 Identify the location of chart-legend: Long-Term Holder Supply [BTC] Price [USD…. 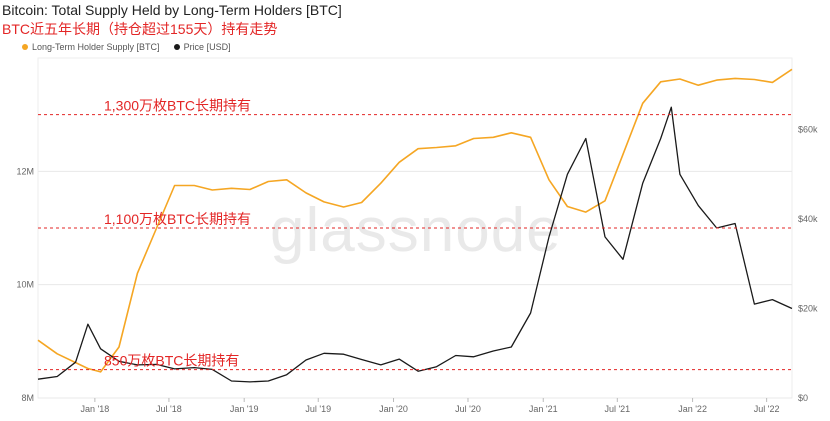
(126, 47).